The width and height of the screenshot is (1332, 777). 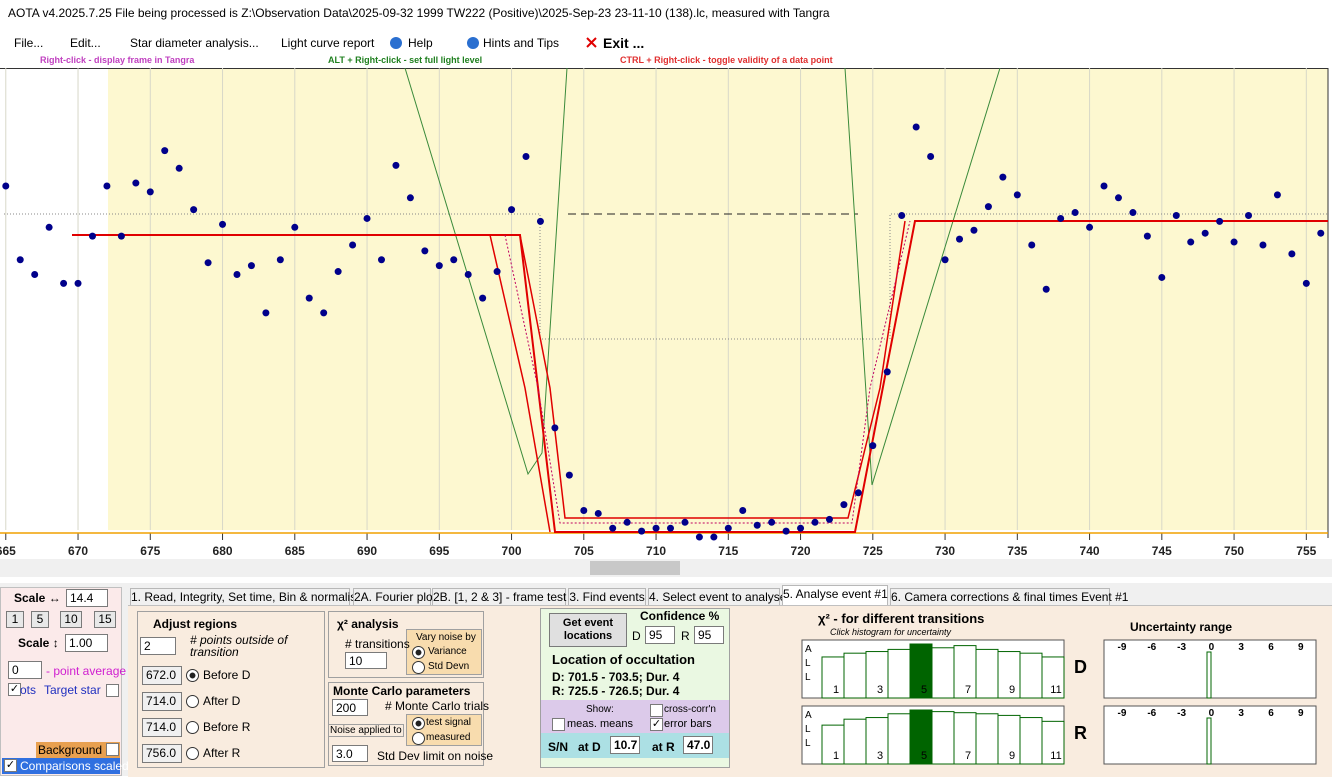 I want to click on label: Vary noise by, so click(x=446, y=637).